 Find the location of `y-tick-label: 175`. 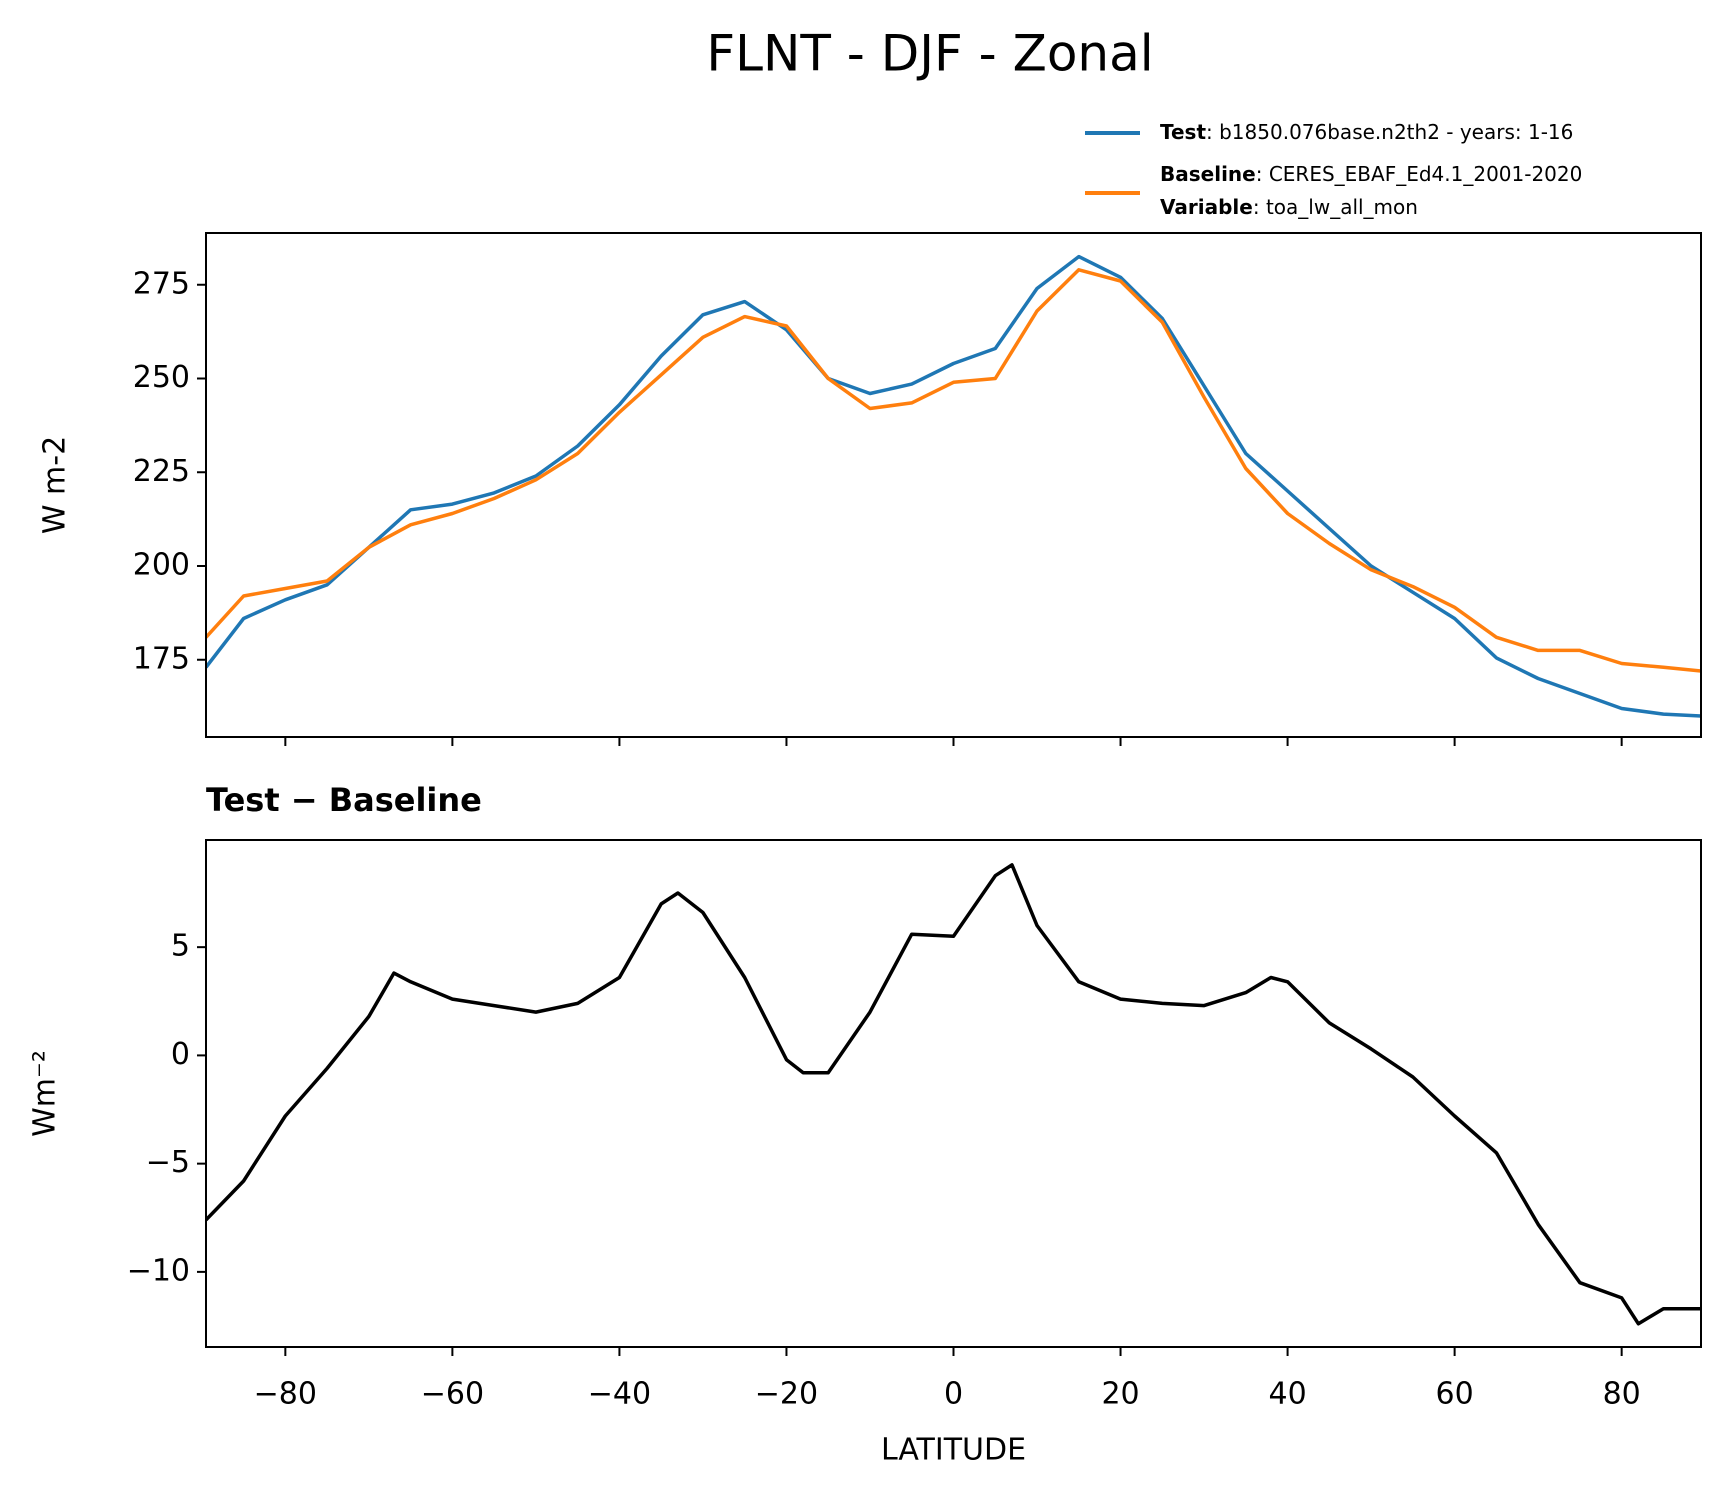

y-tick-label: 175 is located at coordinates (161, 658).